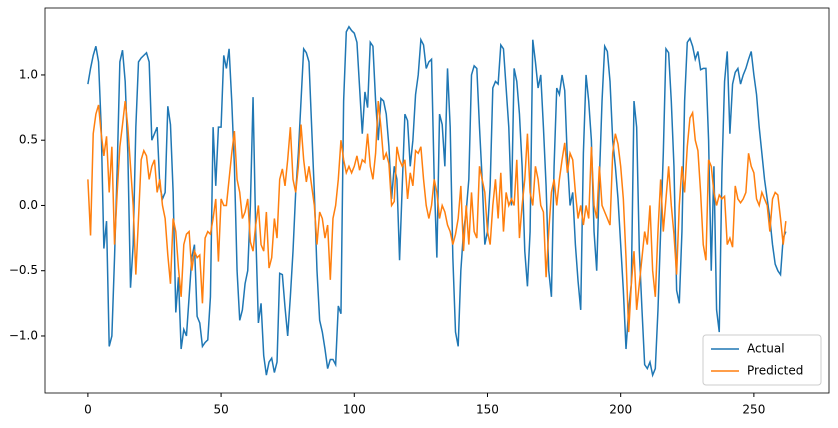  What do you see at coordinates (23, 335) in the screenshot?
I see `y-tick-label: −1.0` at bounding box center [23, 335].